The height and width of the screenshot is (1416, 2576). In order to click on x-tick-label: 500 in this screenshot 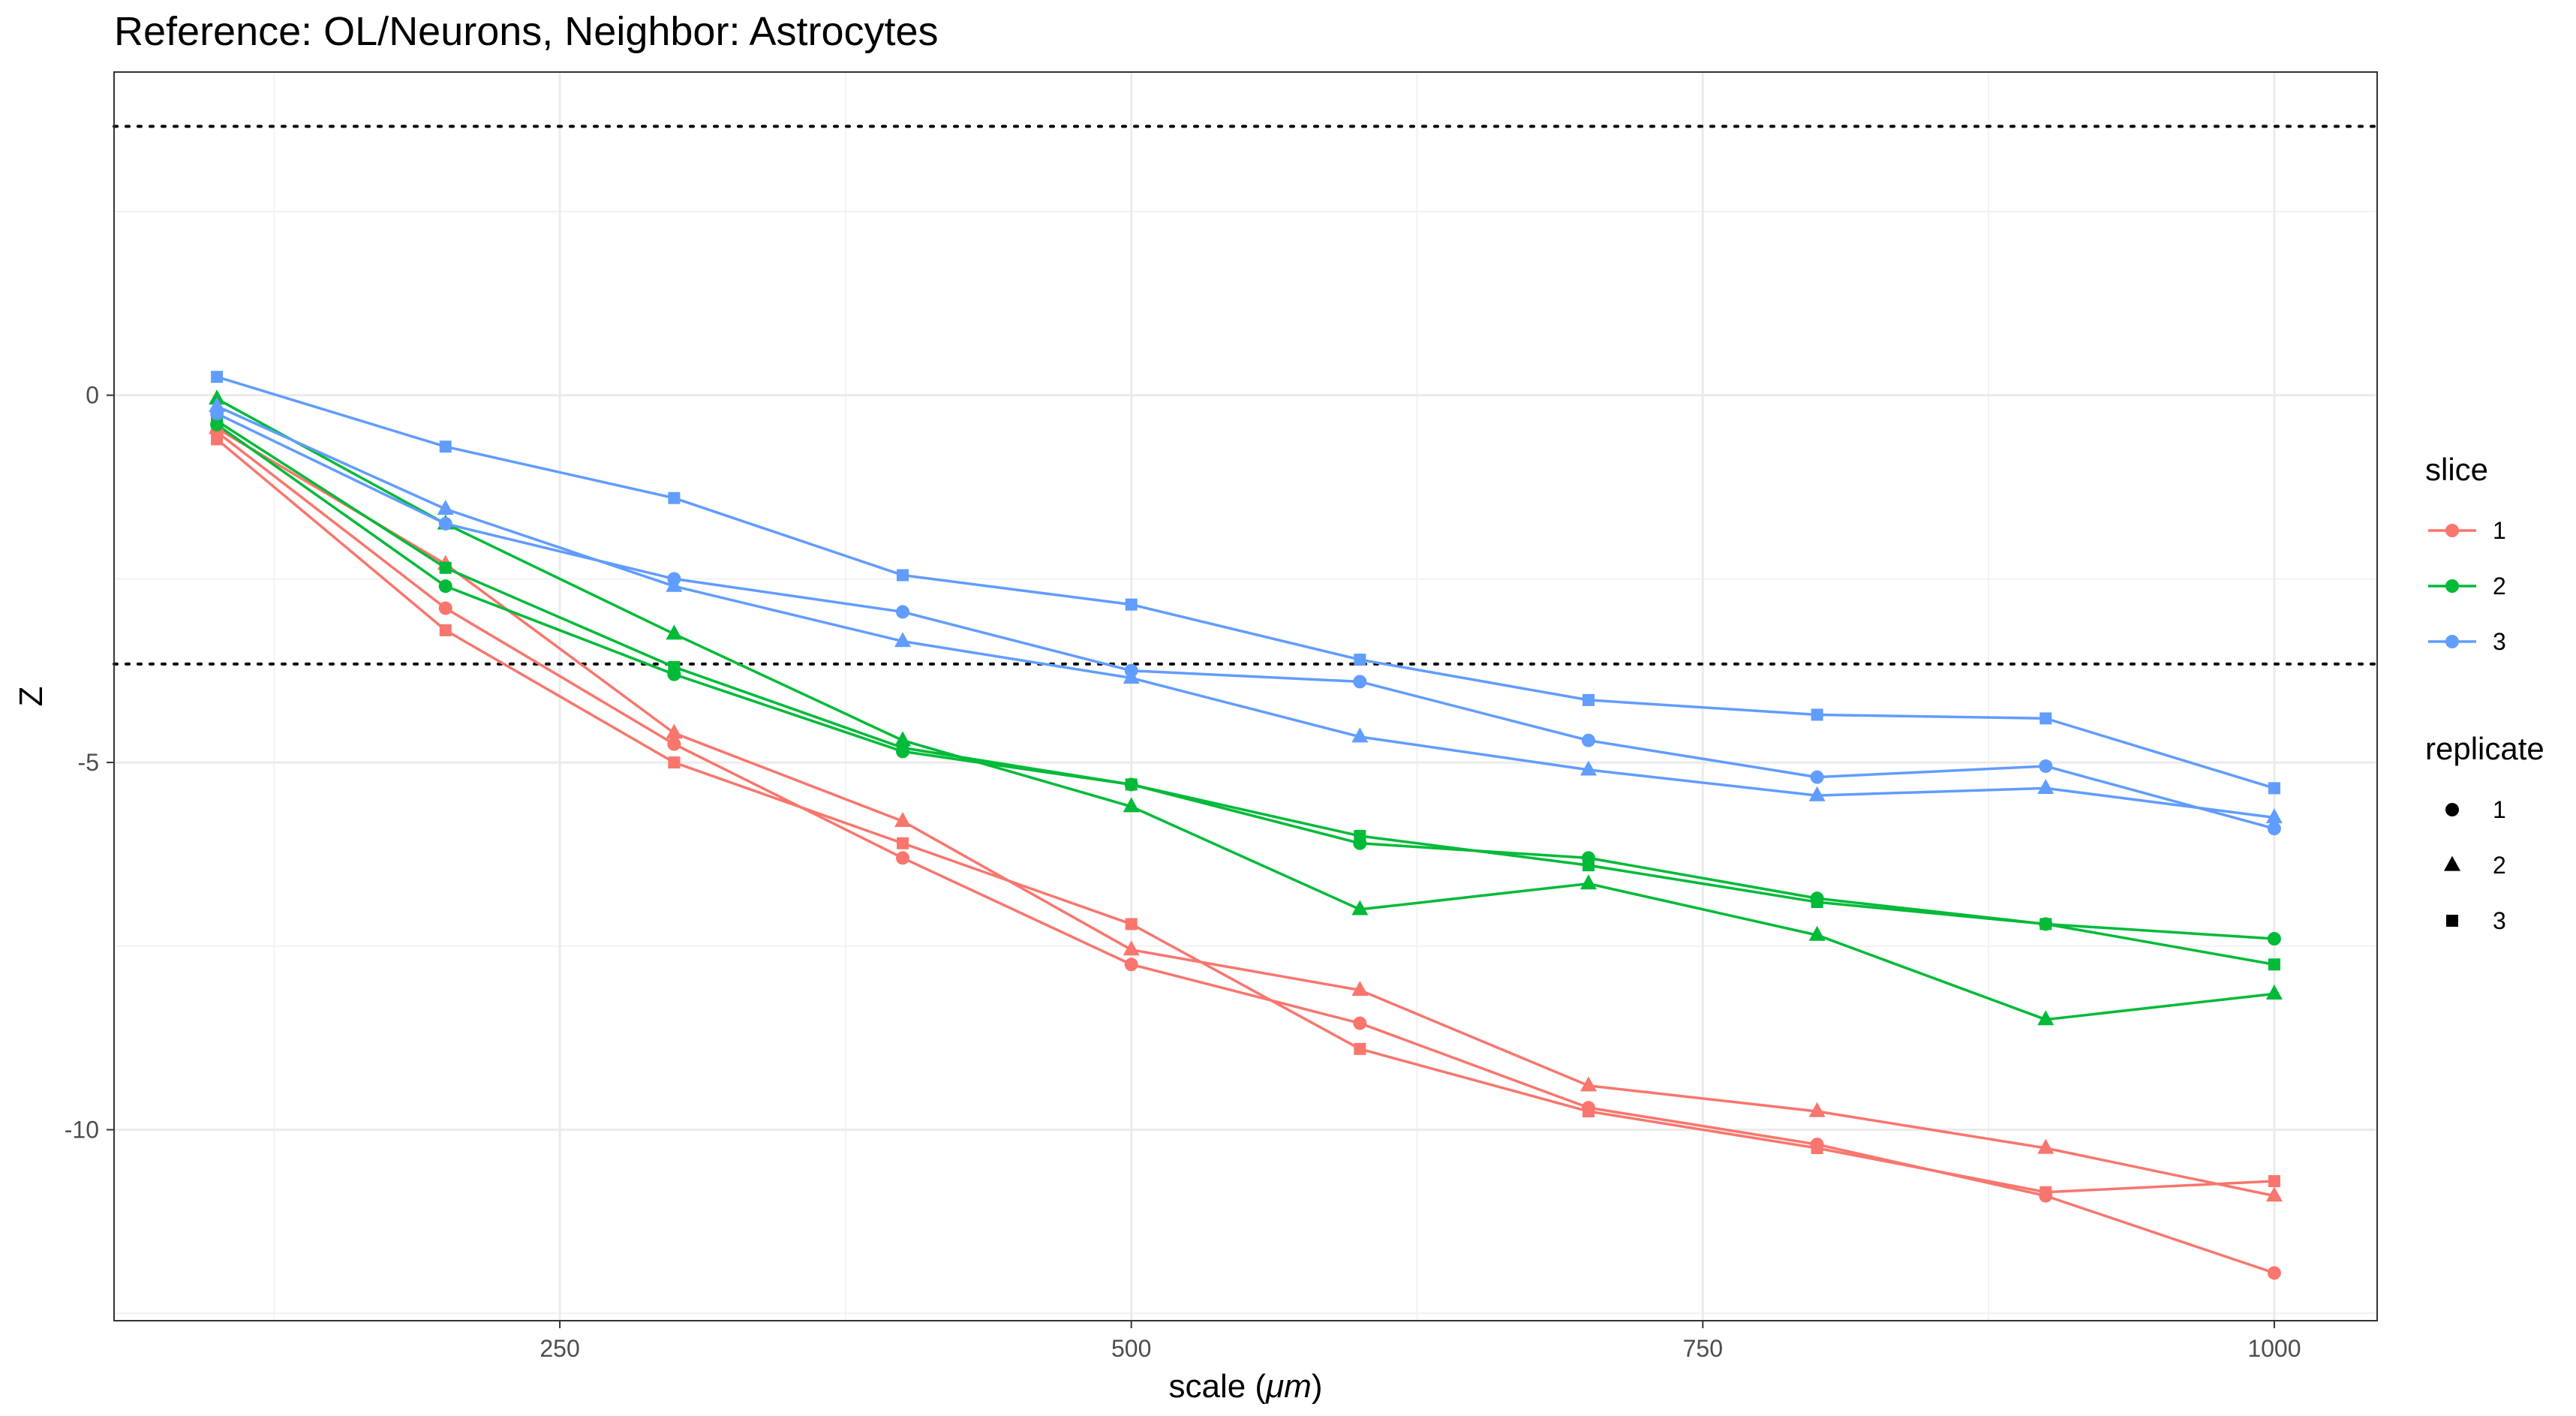, I will do `click(1131, 1348)`.